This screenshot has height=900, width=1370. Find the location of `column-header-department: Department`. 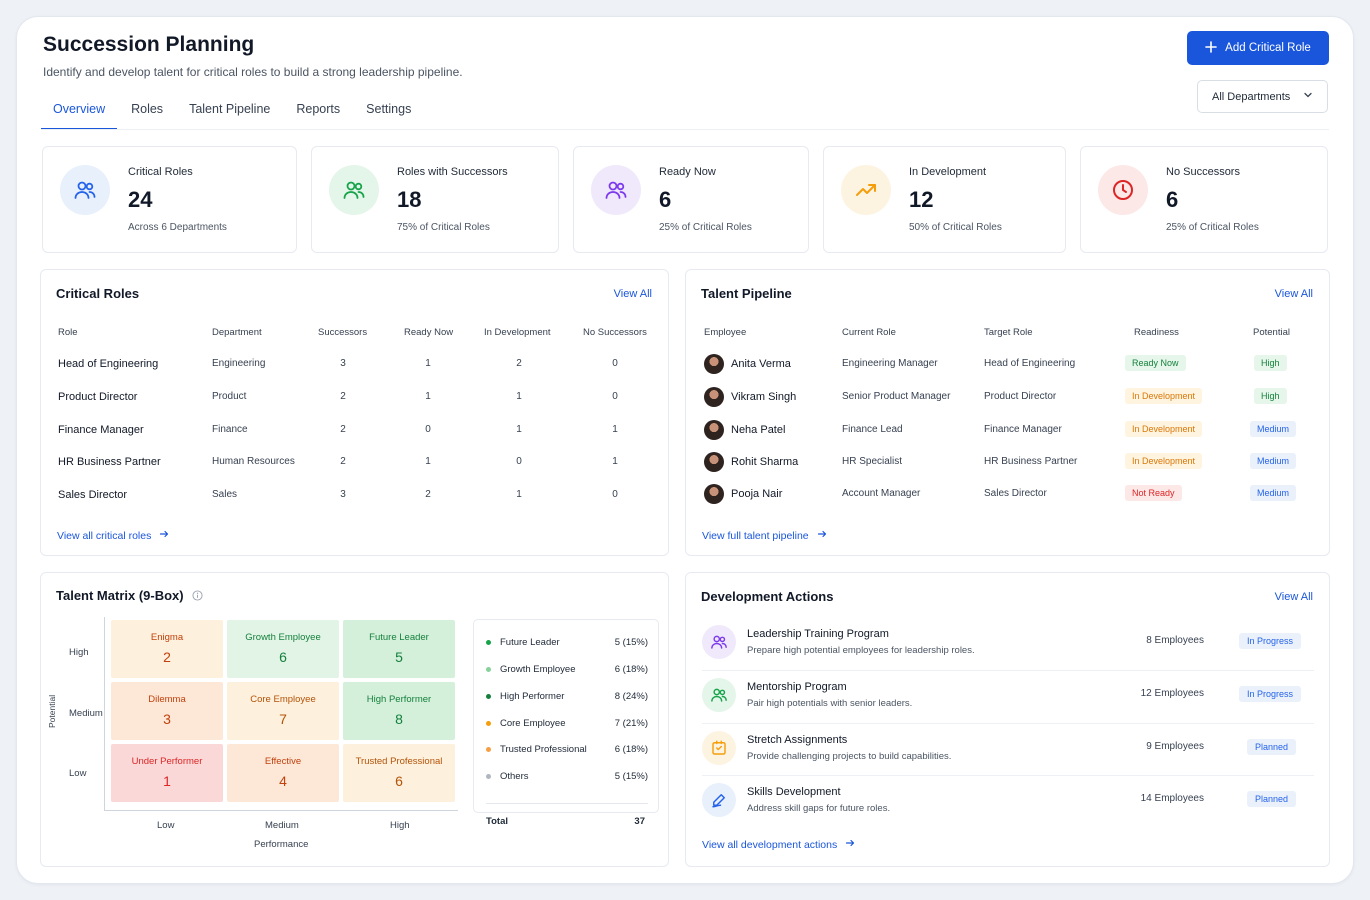

column-header-department: Department is located at coordinates (237, 332).